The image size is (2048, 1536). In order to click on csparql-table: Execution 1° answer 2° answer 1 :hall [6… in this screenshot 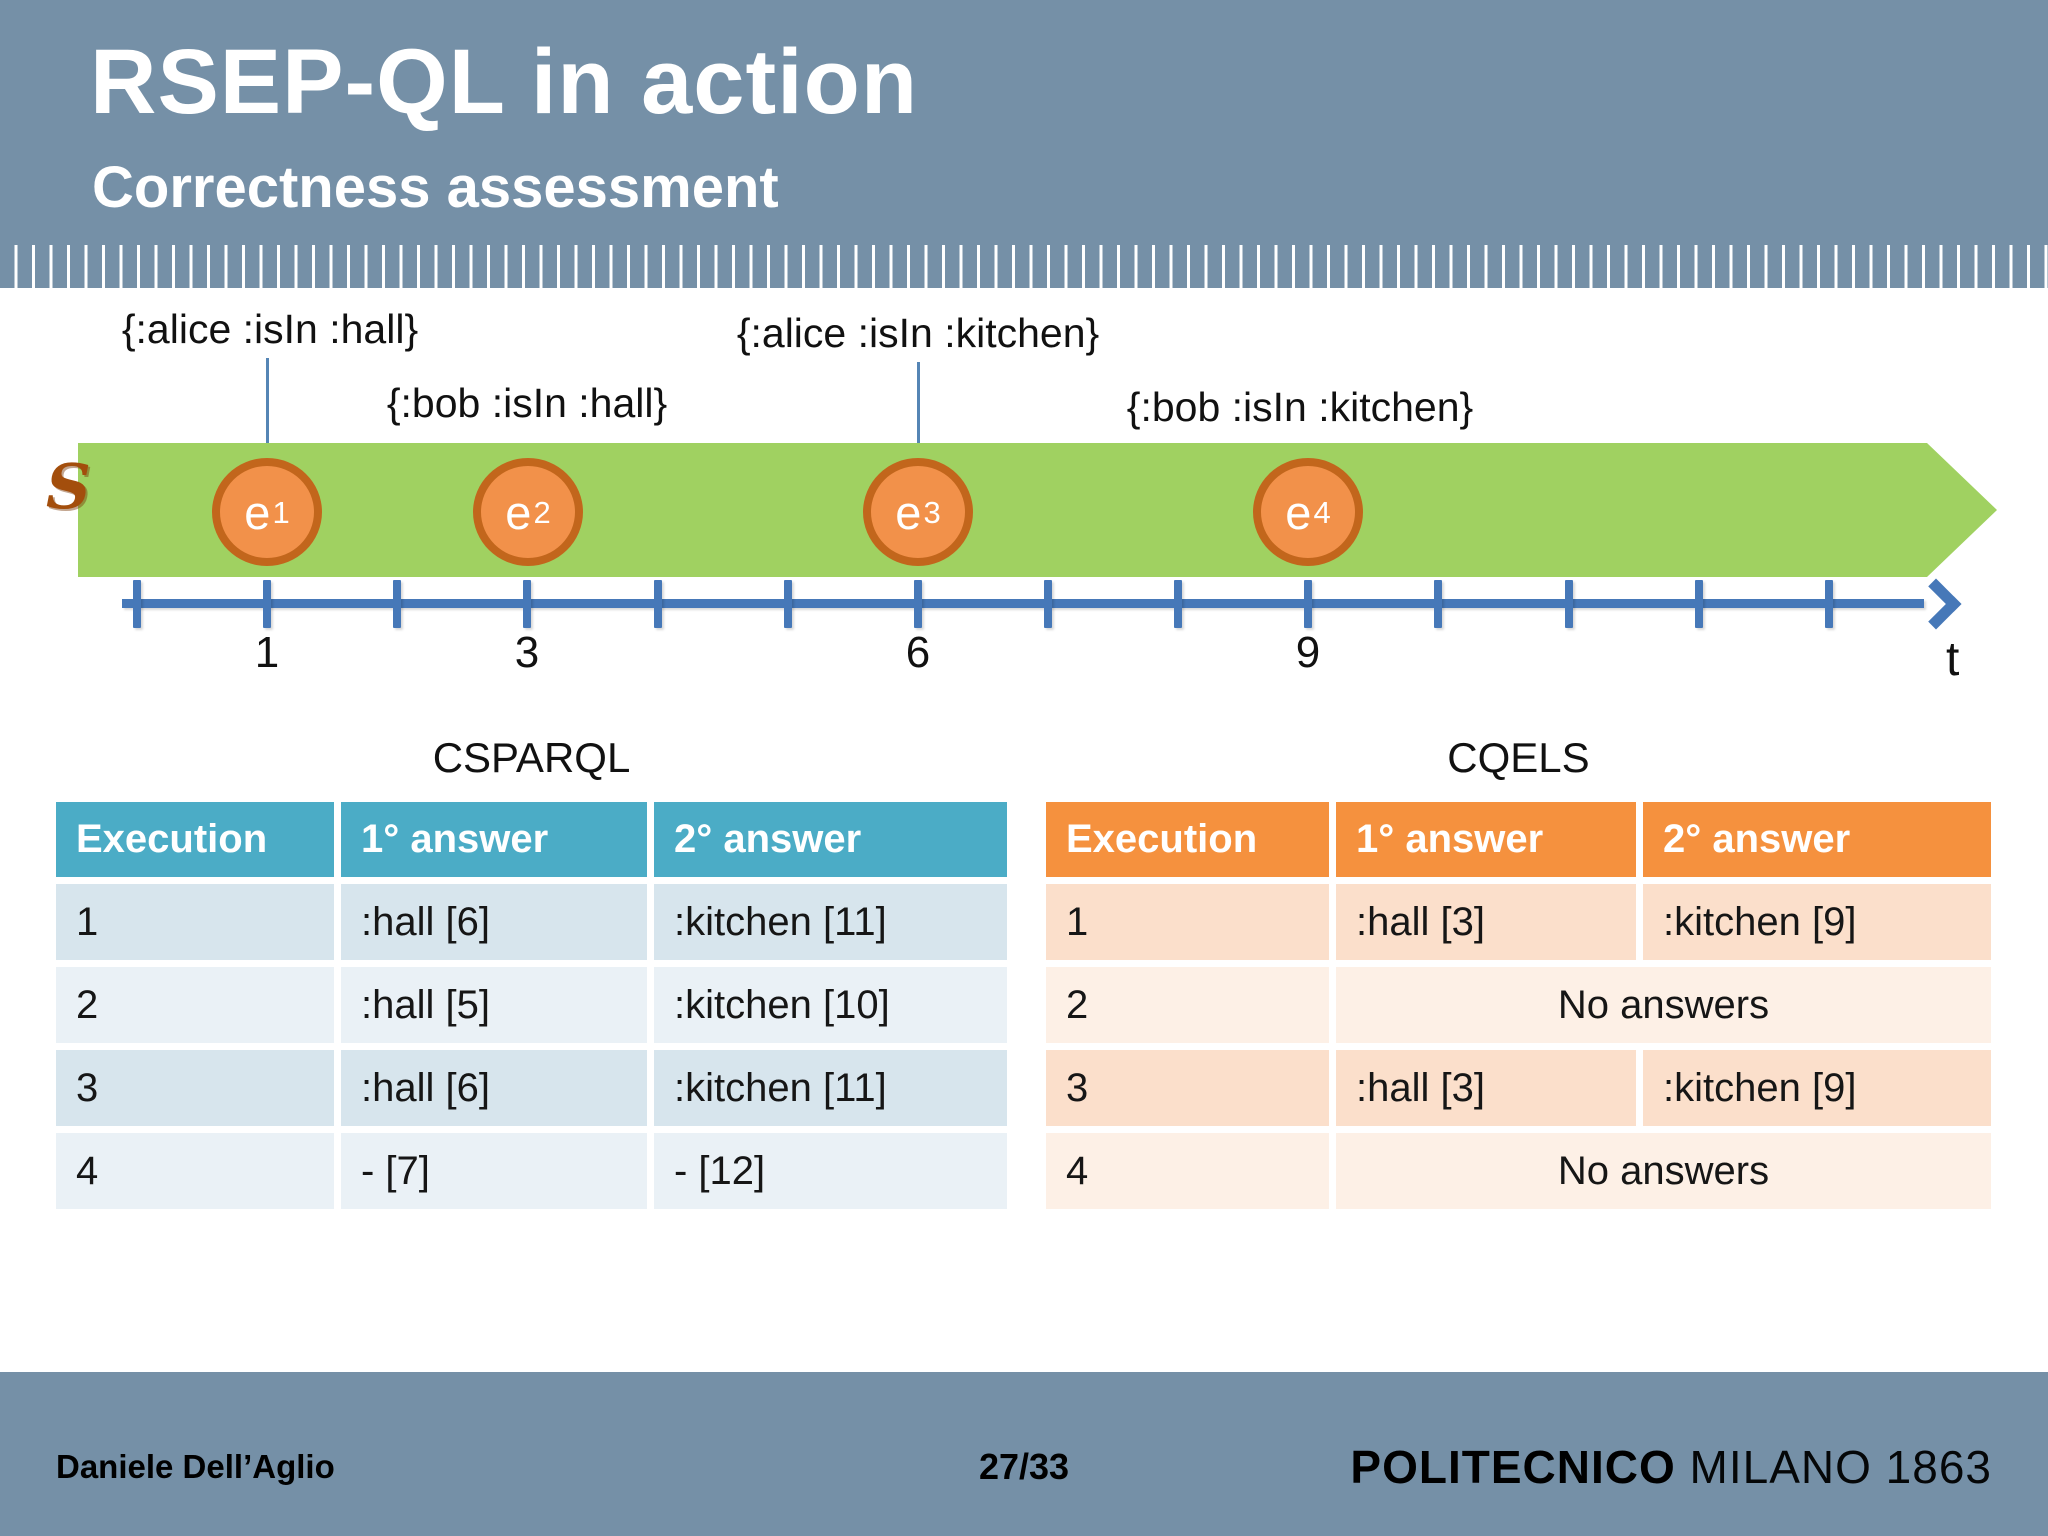, I will do `click(531, 1005)`.